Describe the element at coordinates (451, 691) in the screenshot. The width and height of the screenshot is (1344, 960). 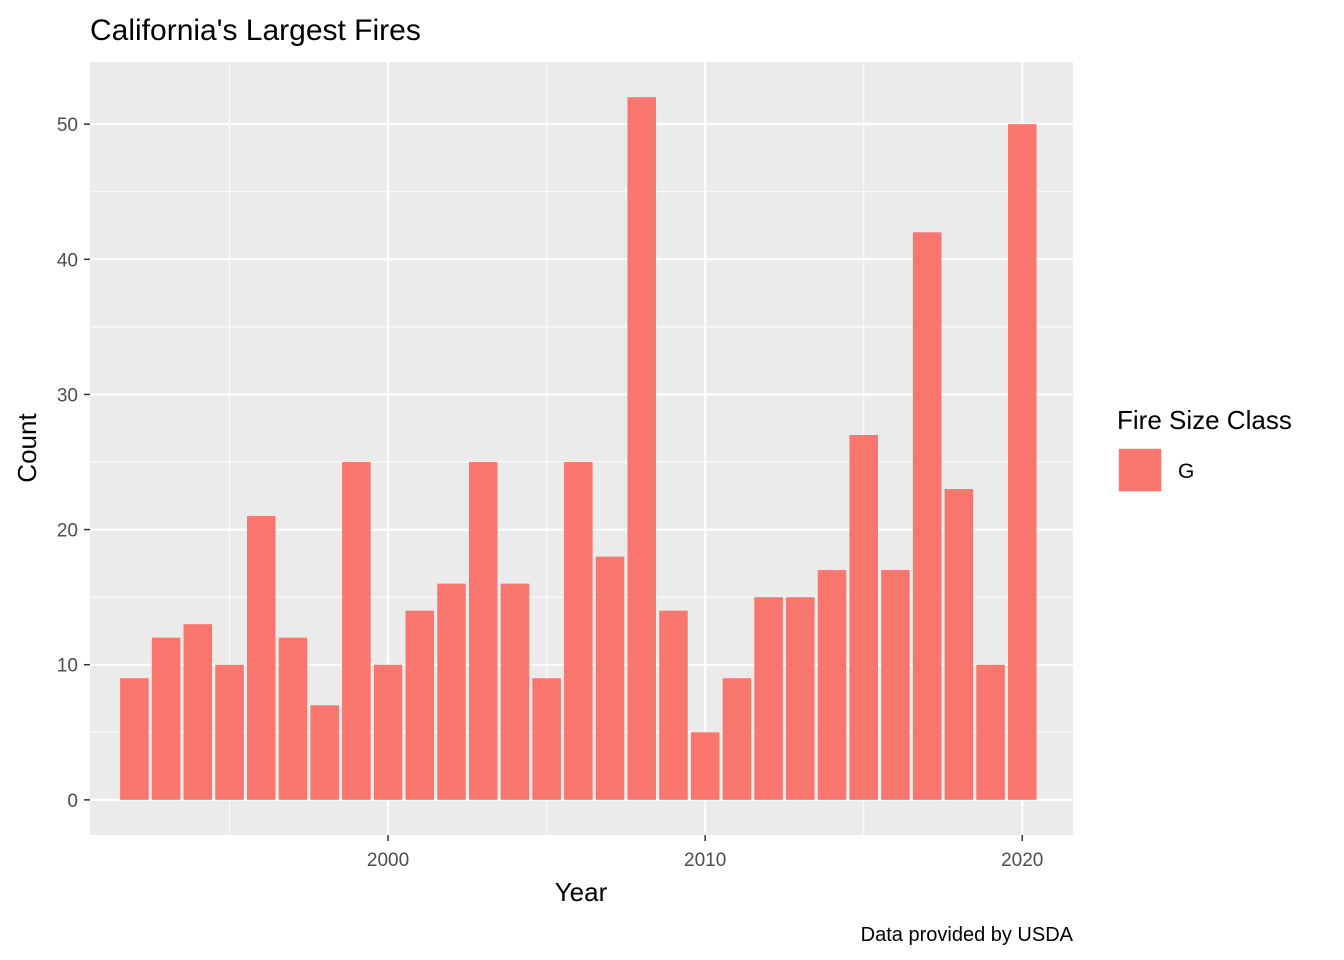
I see `bar-2002` at that location.